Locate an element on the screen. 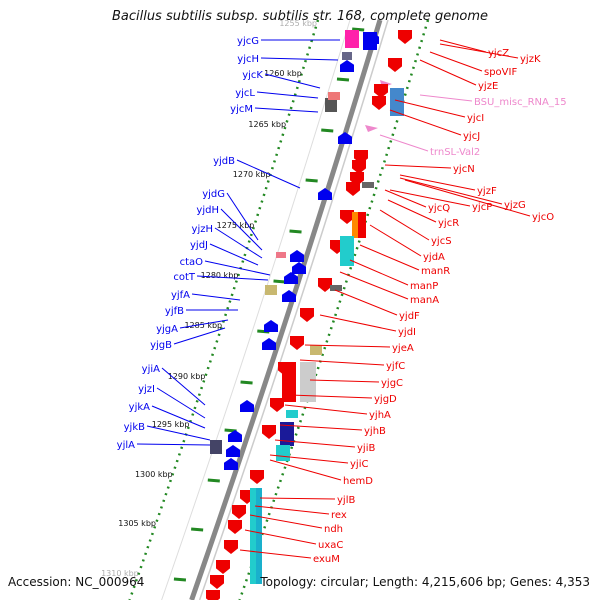 The width and height of the screenshot is (600, 600). gene-label-yjzI: yjzI is located at coordinates (146, 389).